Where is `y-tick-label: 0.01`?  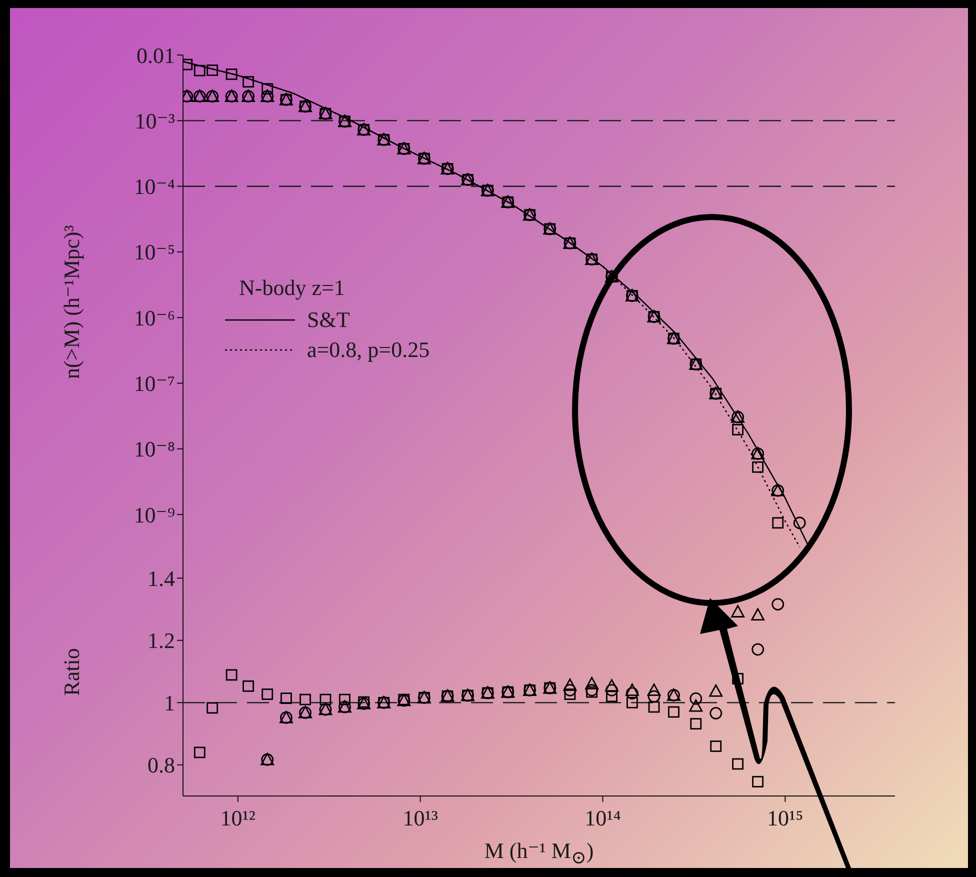
y-tick-label: 0.01 is located at coordinates (155, 55).